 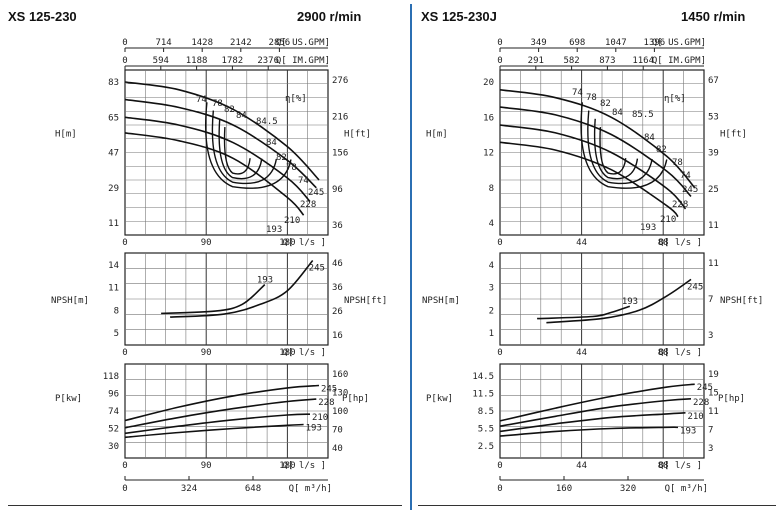 What do you see at coordinates (731, 399) in the screenshot?
I see `p1-p-hp-axis-label: P[hp]` at bounding box center [731, 399].